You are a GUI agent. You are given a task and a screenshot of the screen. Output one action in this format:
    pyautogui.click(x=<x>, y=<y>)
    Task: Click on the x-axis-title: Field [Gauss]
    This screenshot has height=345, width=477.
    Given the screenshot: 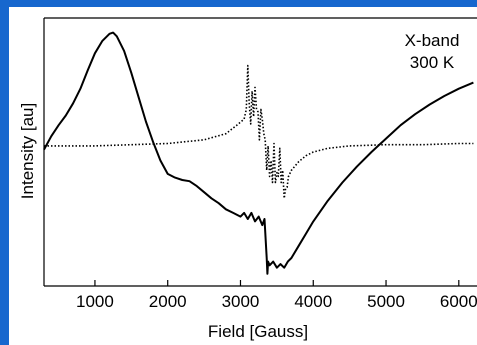 What is the action you would take?
    pyautogui.click(x=258, y=331)
    